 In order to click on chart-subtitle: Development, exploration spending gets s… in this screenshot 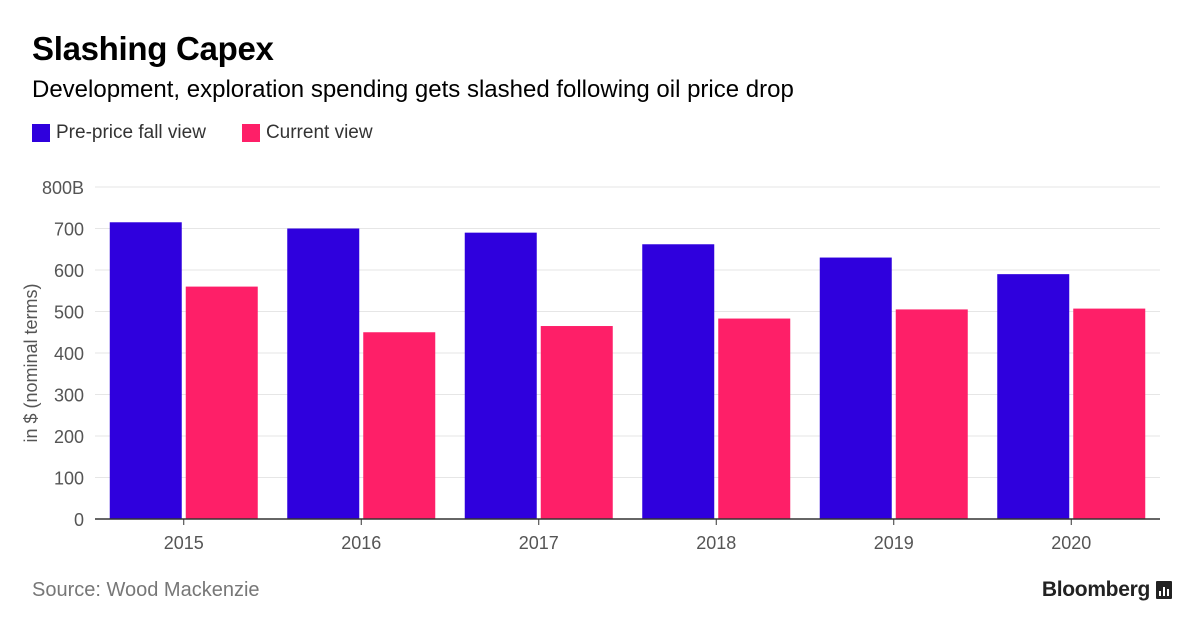, I will do `click(413, 89)`.